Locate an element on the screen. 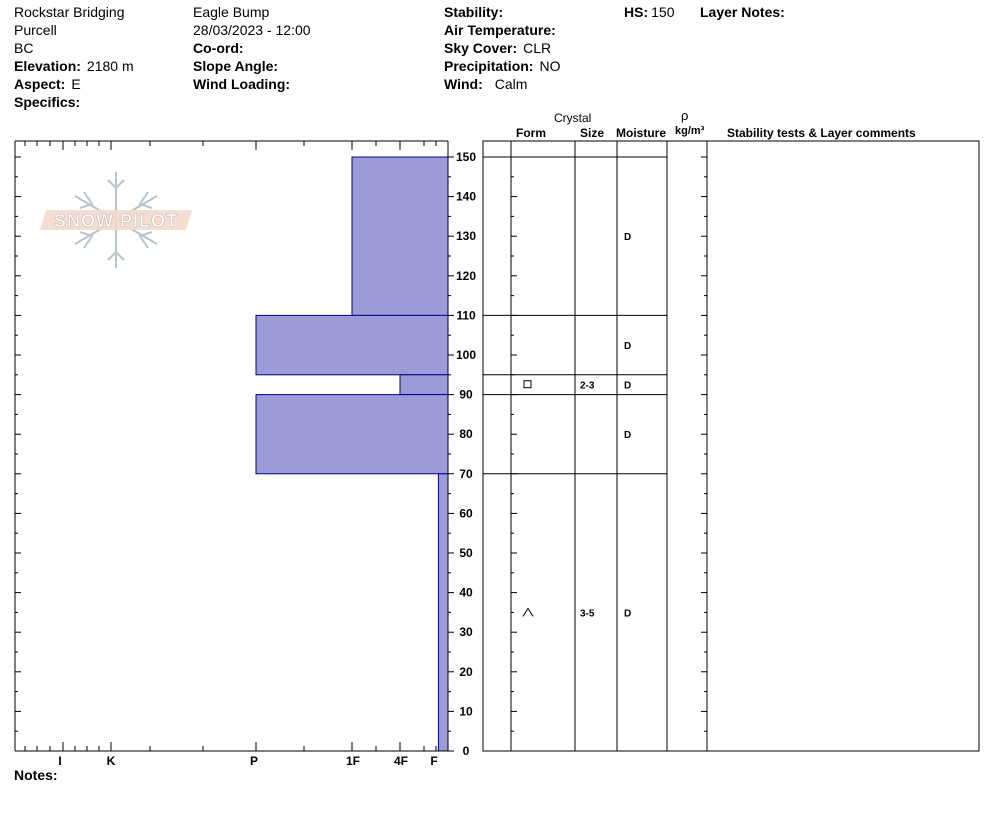 The image size is (994, 840). height-tick-label: 50 is located at coordinates (466, 553).